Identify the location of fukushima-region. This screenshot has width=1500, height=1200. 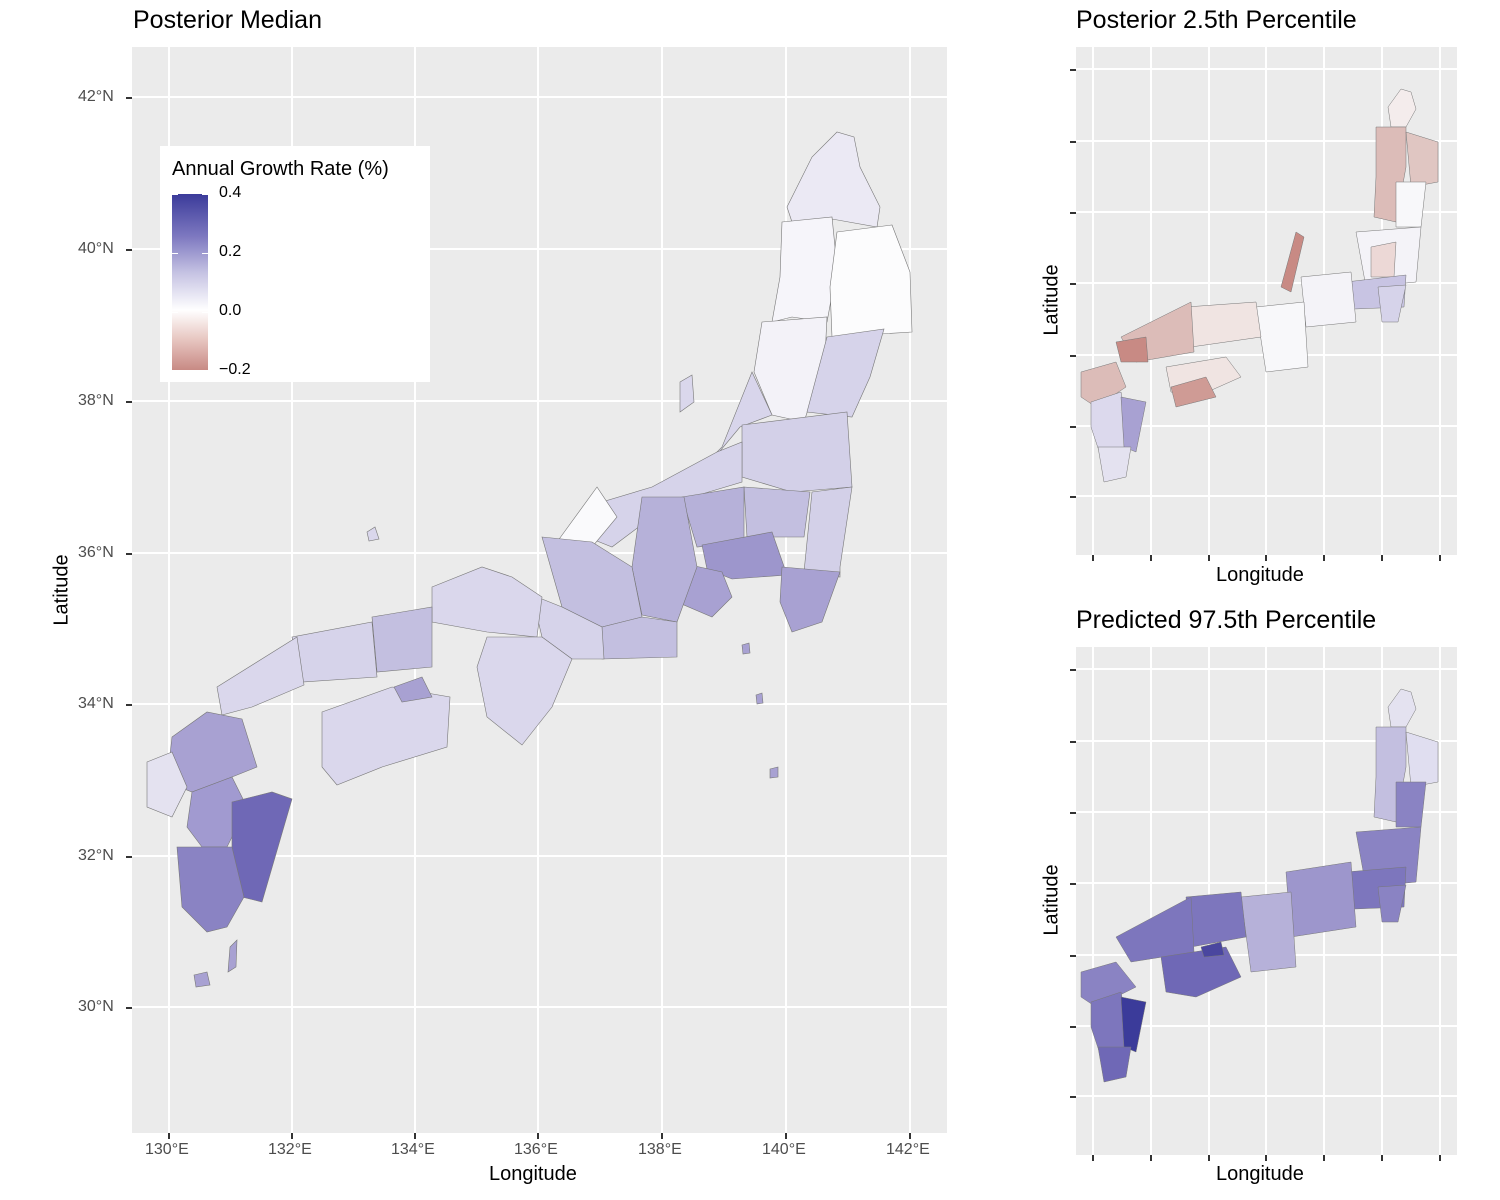
(797, 452).